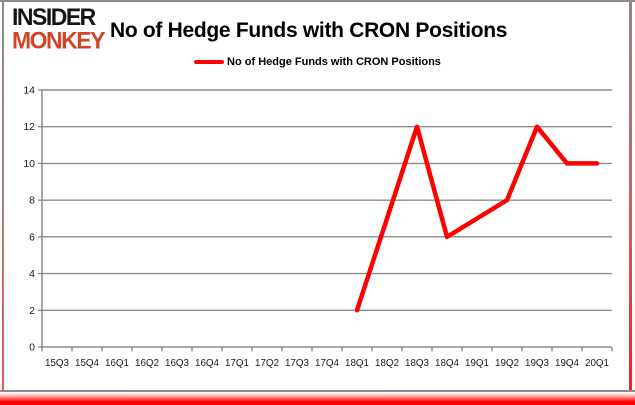 The height and width of the screenshot is (405, 635). Describe the element at coordinates (29, 164) in the screenshot. I see `y-axis-label: 10` at that location.